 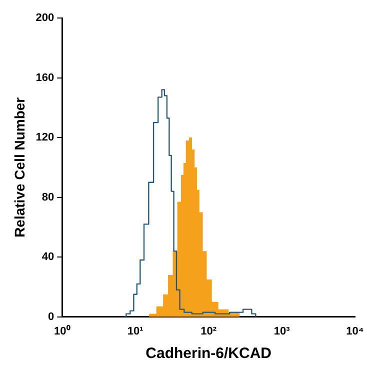 I want to click on x-tick-label: 10³, so click(x=282, y=331).